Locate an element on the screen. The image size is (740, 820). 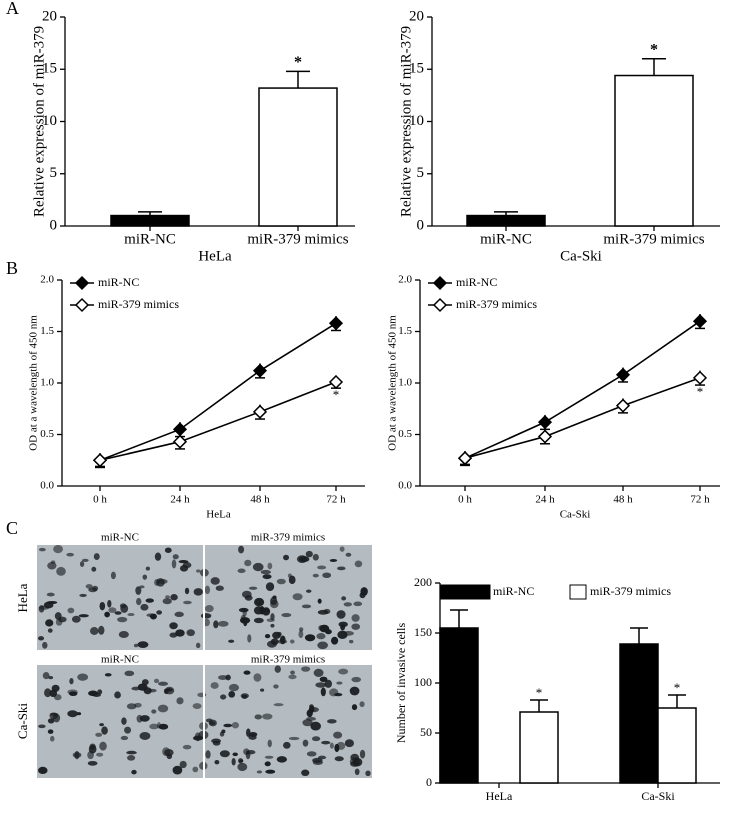
y-tick-label: 0.5 is located at coordinates (405, 434).